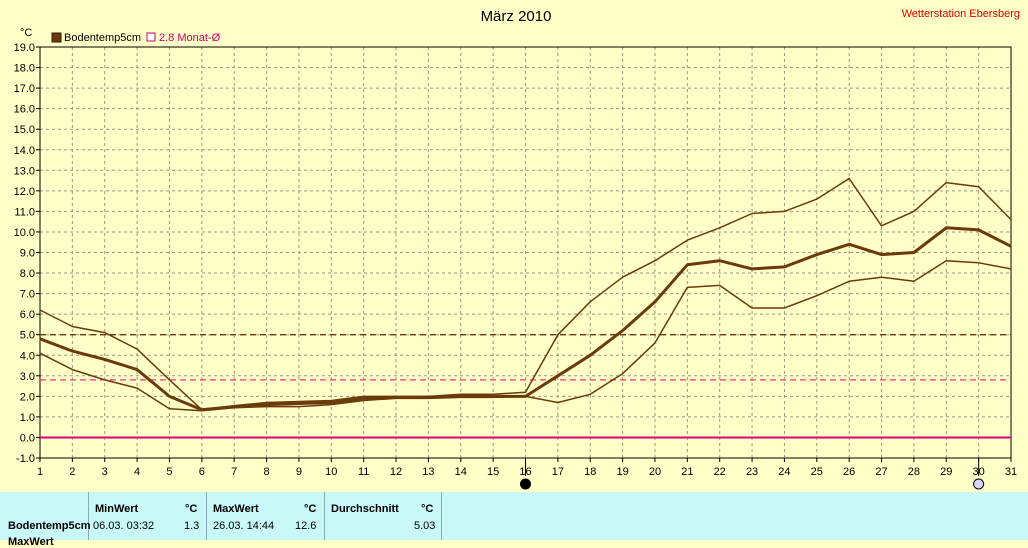 The image size is (1028, 548). I want to click on x-tick-label: 15, so click(493, 472).